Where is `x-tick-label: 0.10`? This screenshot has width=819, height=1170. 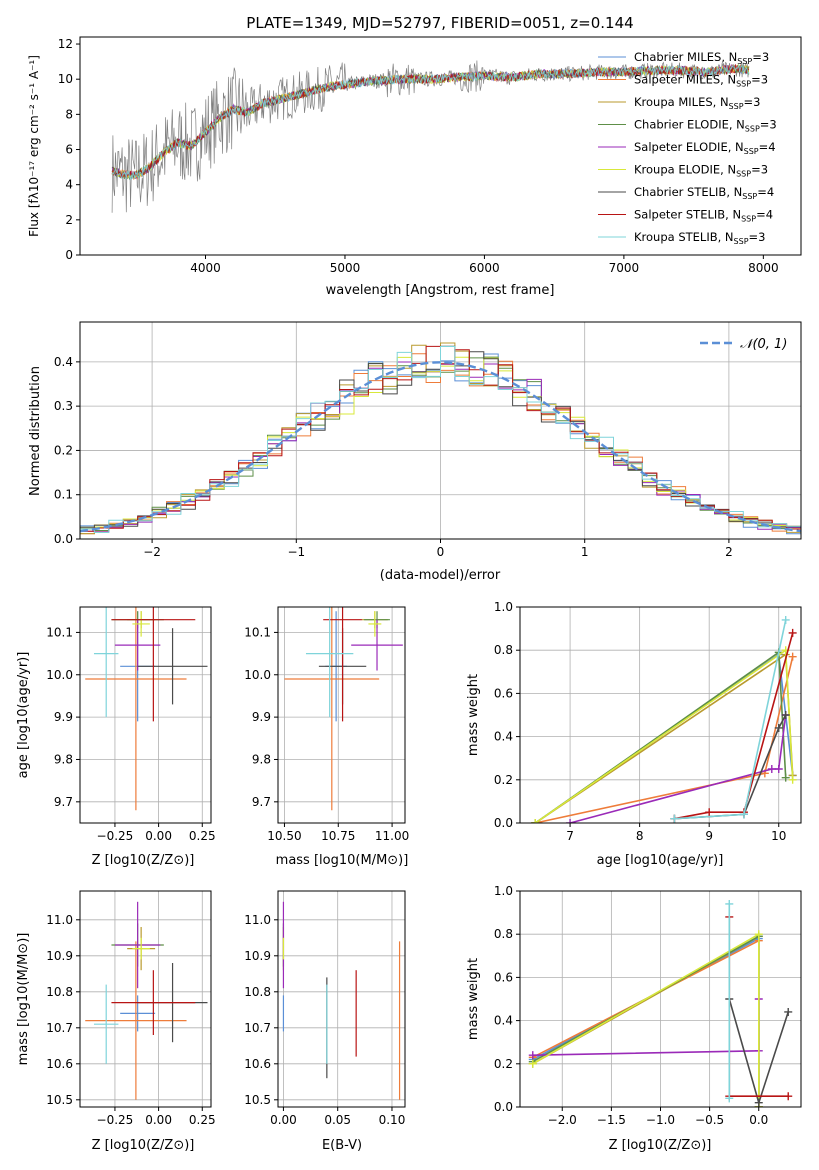 x-tick-label: 0.10 is located at coordinates (392, 1120).